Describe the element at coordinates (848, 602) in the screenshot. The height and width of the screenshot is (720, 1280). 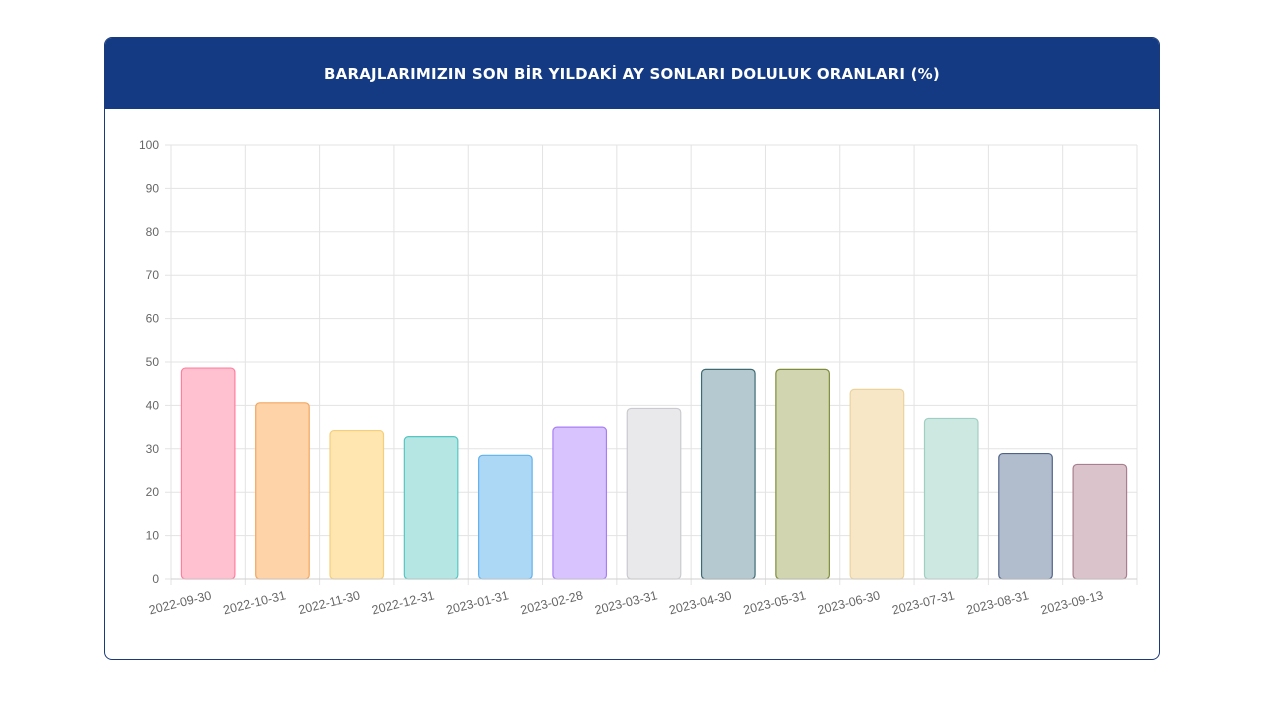
I see `x-tick-label: 2023-06-30` at that location.